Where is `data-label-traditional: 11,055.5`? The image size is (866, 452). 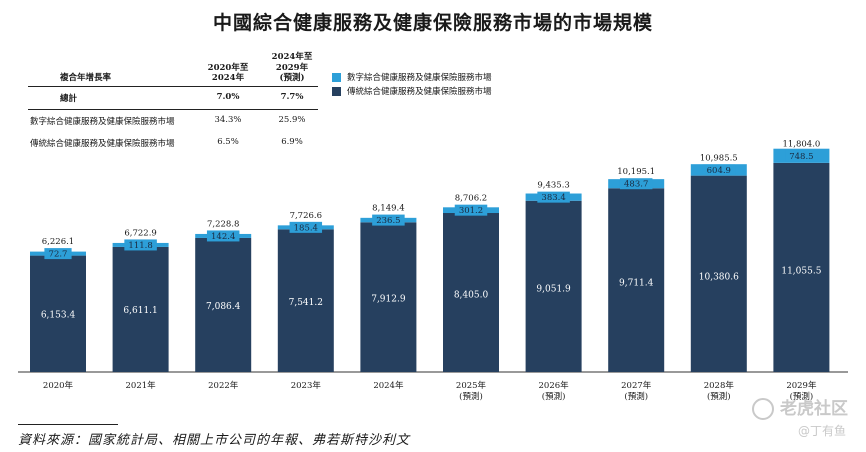
data-label-traditional: 11,055.5 is located at coordinates (801, 272).